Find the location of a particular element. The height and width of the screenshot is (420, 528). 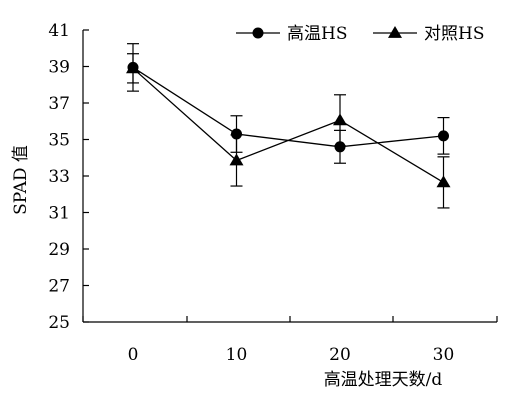

y-tick-label: 25 is located at coordinates (59, 323).